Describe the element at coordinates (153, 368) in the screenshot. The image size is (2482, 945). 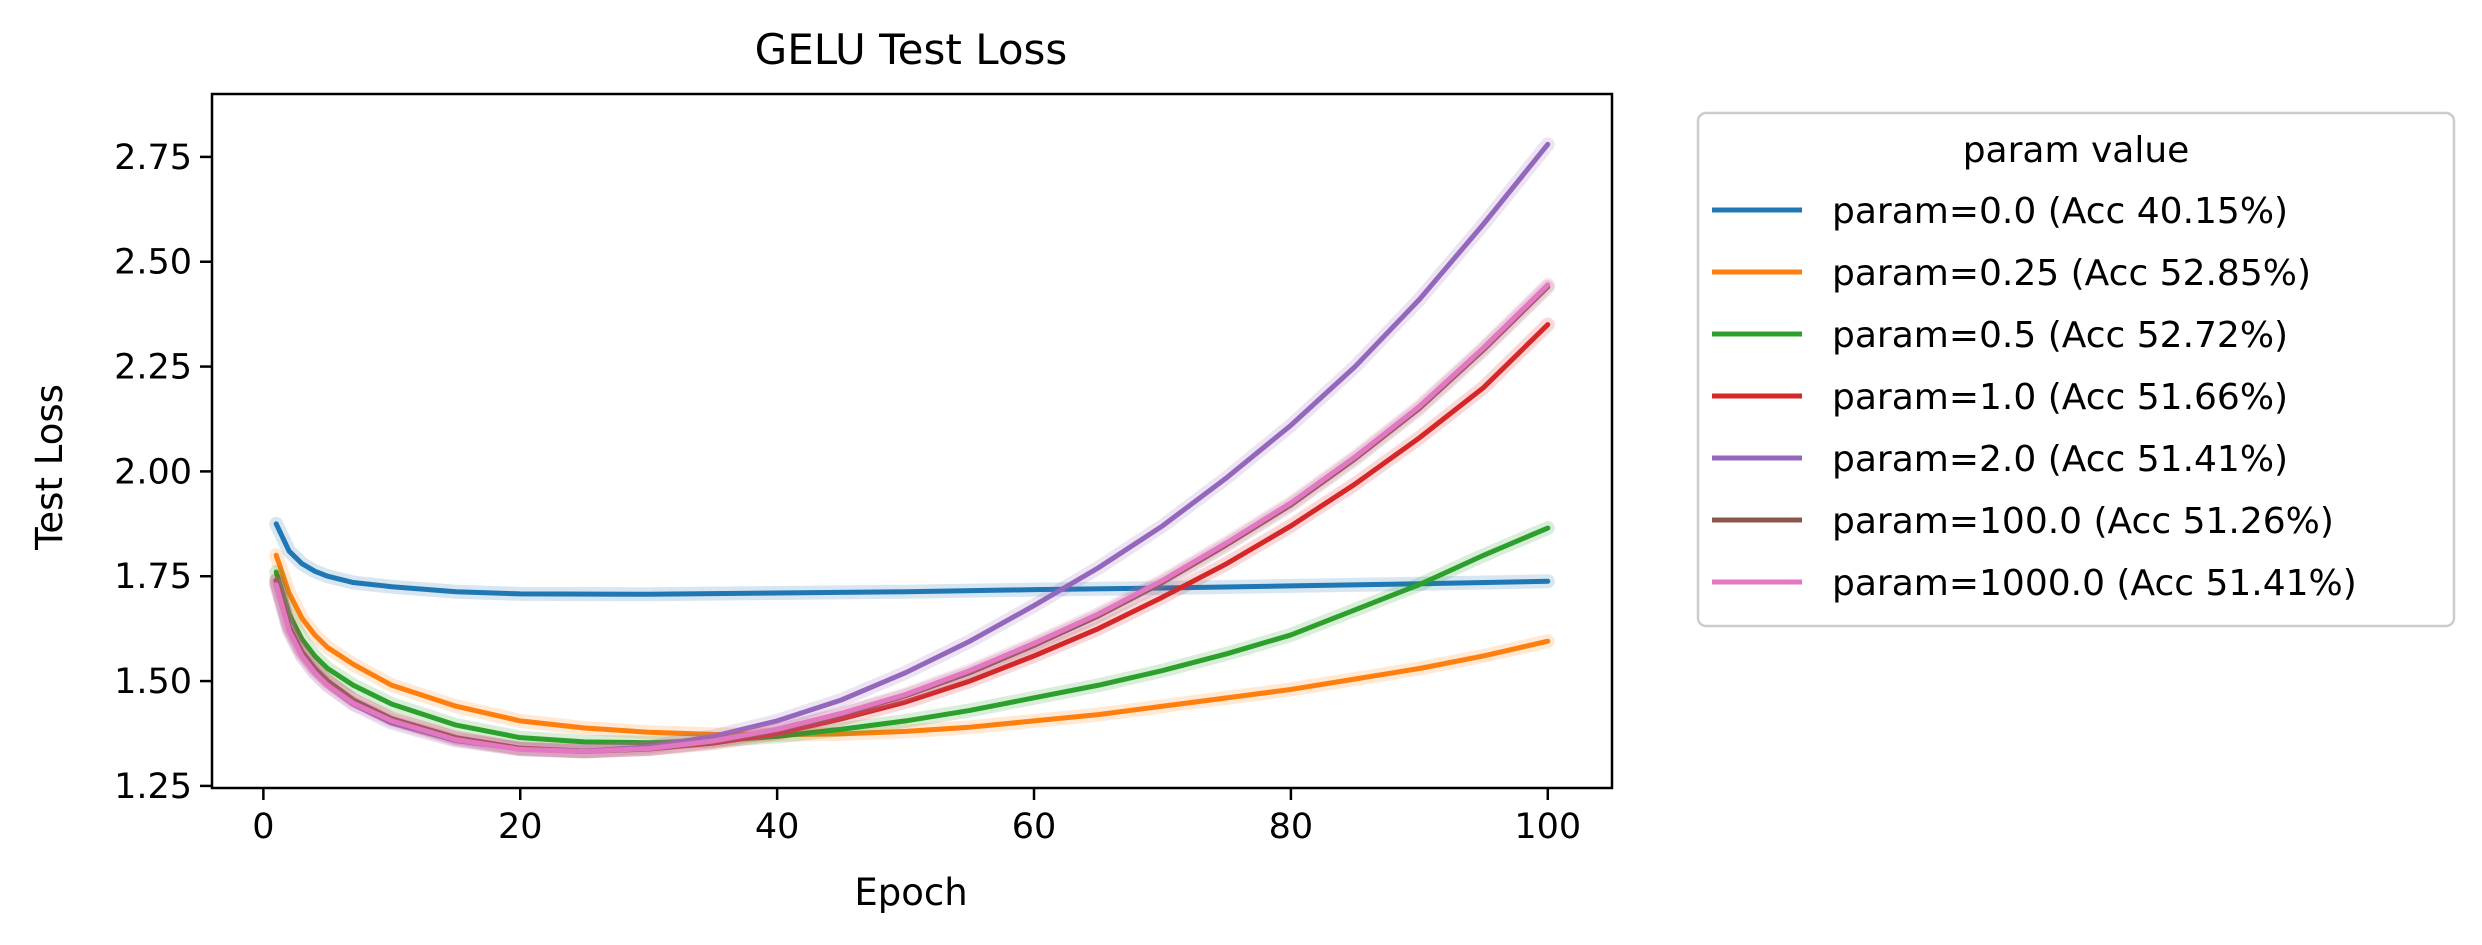
I see `y-tick-label: 2.25` at that location.